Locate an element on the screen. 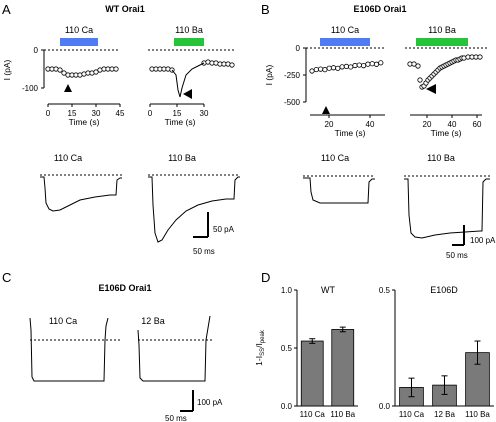  bar-chart-wt: WT 0.0 0.5 1.0 110 Ca 110 Ba is located at coordinates (319, 352).